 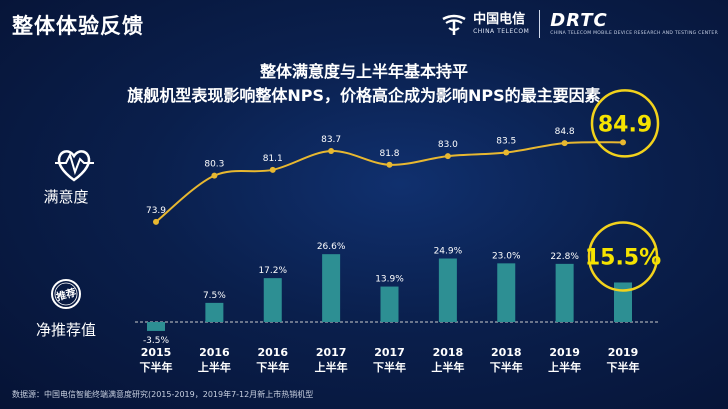 What do you see at coordinates (448, 252) in the screenshot?
I see `nps-label-5: 24.9%` at bounding box center [448, 252].